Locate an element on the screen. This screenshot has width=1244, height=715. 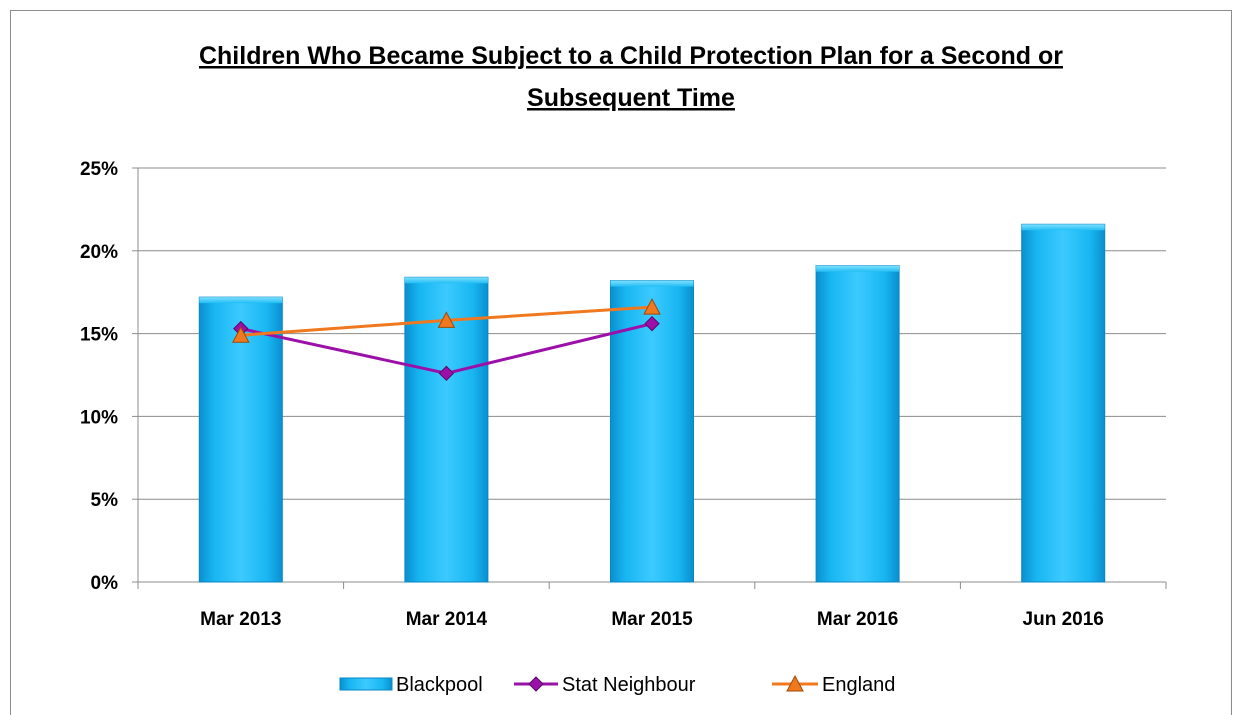
x-tick-label: Mar 2014 is located at coordinates (447, 619).